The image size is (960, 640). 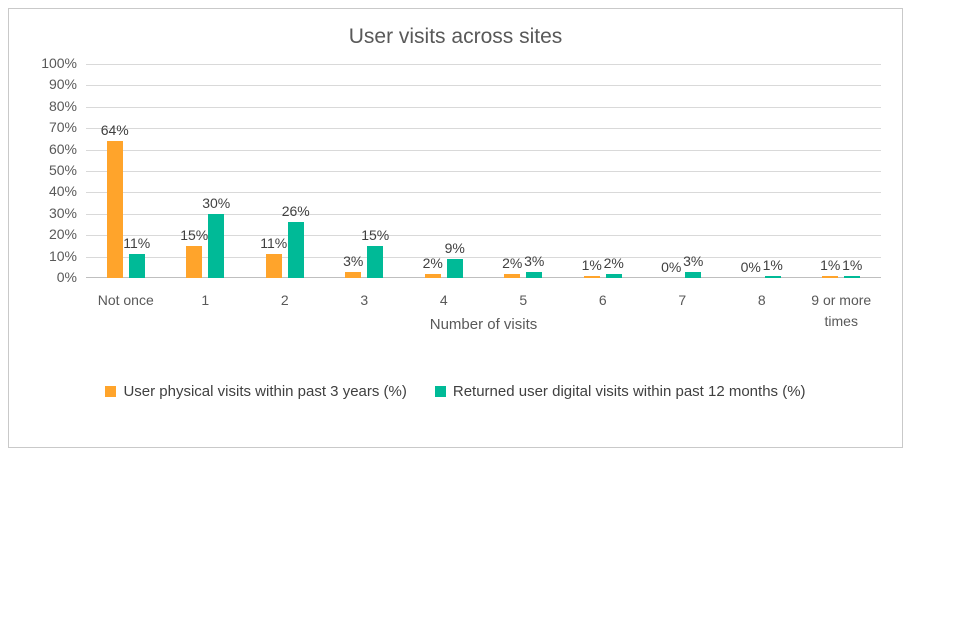 I want to click on y-axis-tick-label: 50%, so click(x=62, y=170).